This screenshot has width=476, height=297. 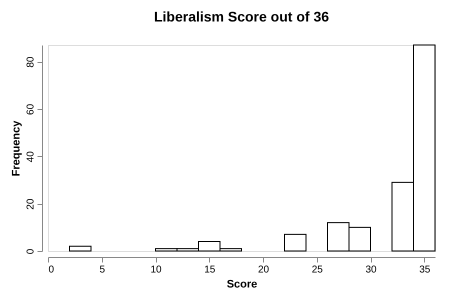 What do you see at coordinates (31, 62) in the screenshot?
I see `y-tick-label: 80` at bounding box center [31, 62].